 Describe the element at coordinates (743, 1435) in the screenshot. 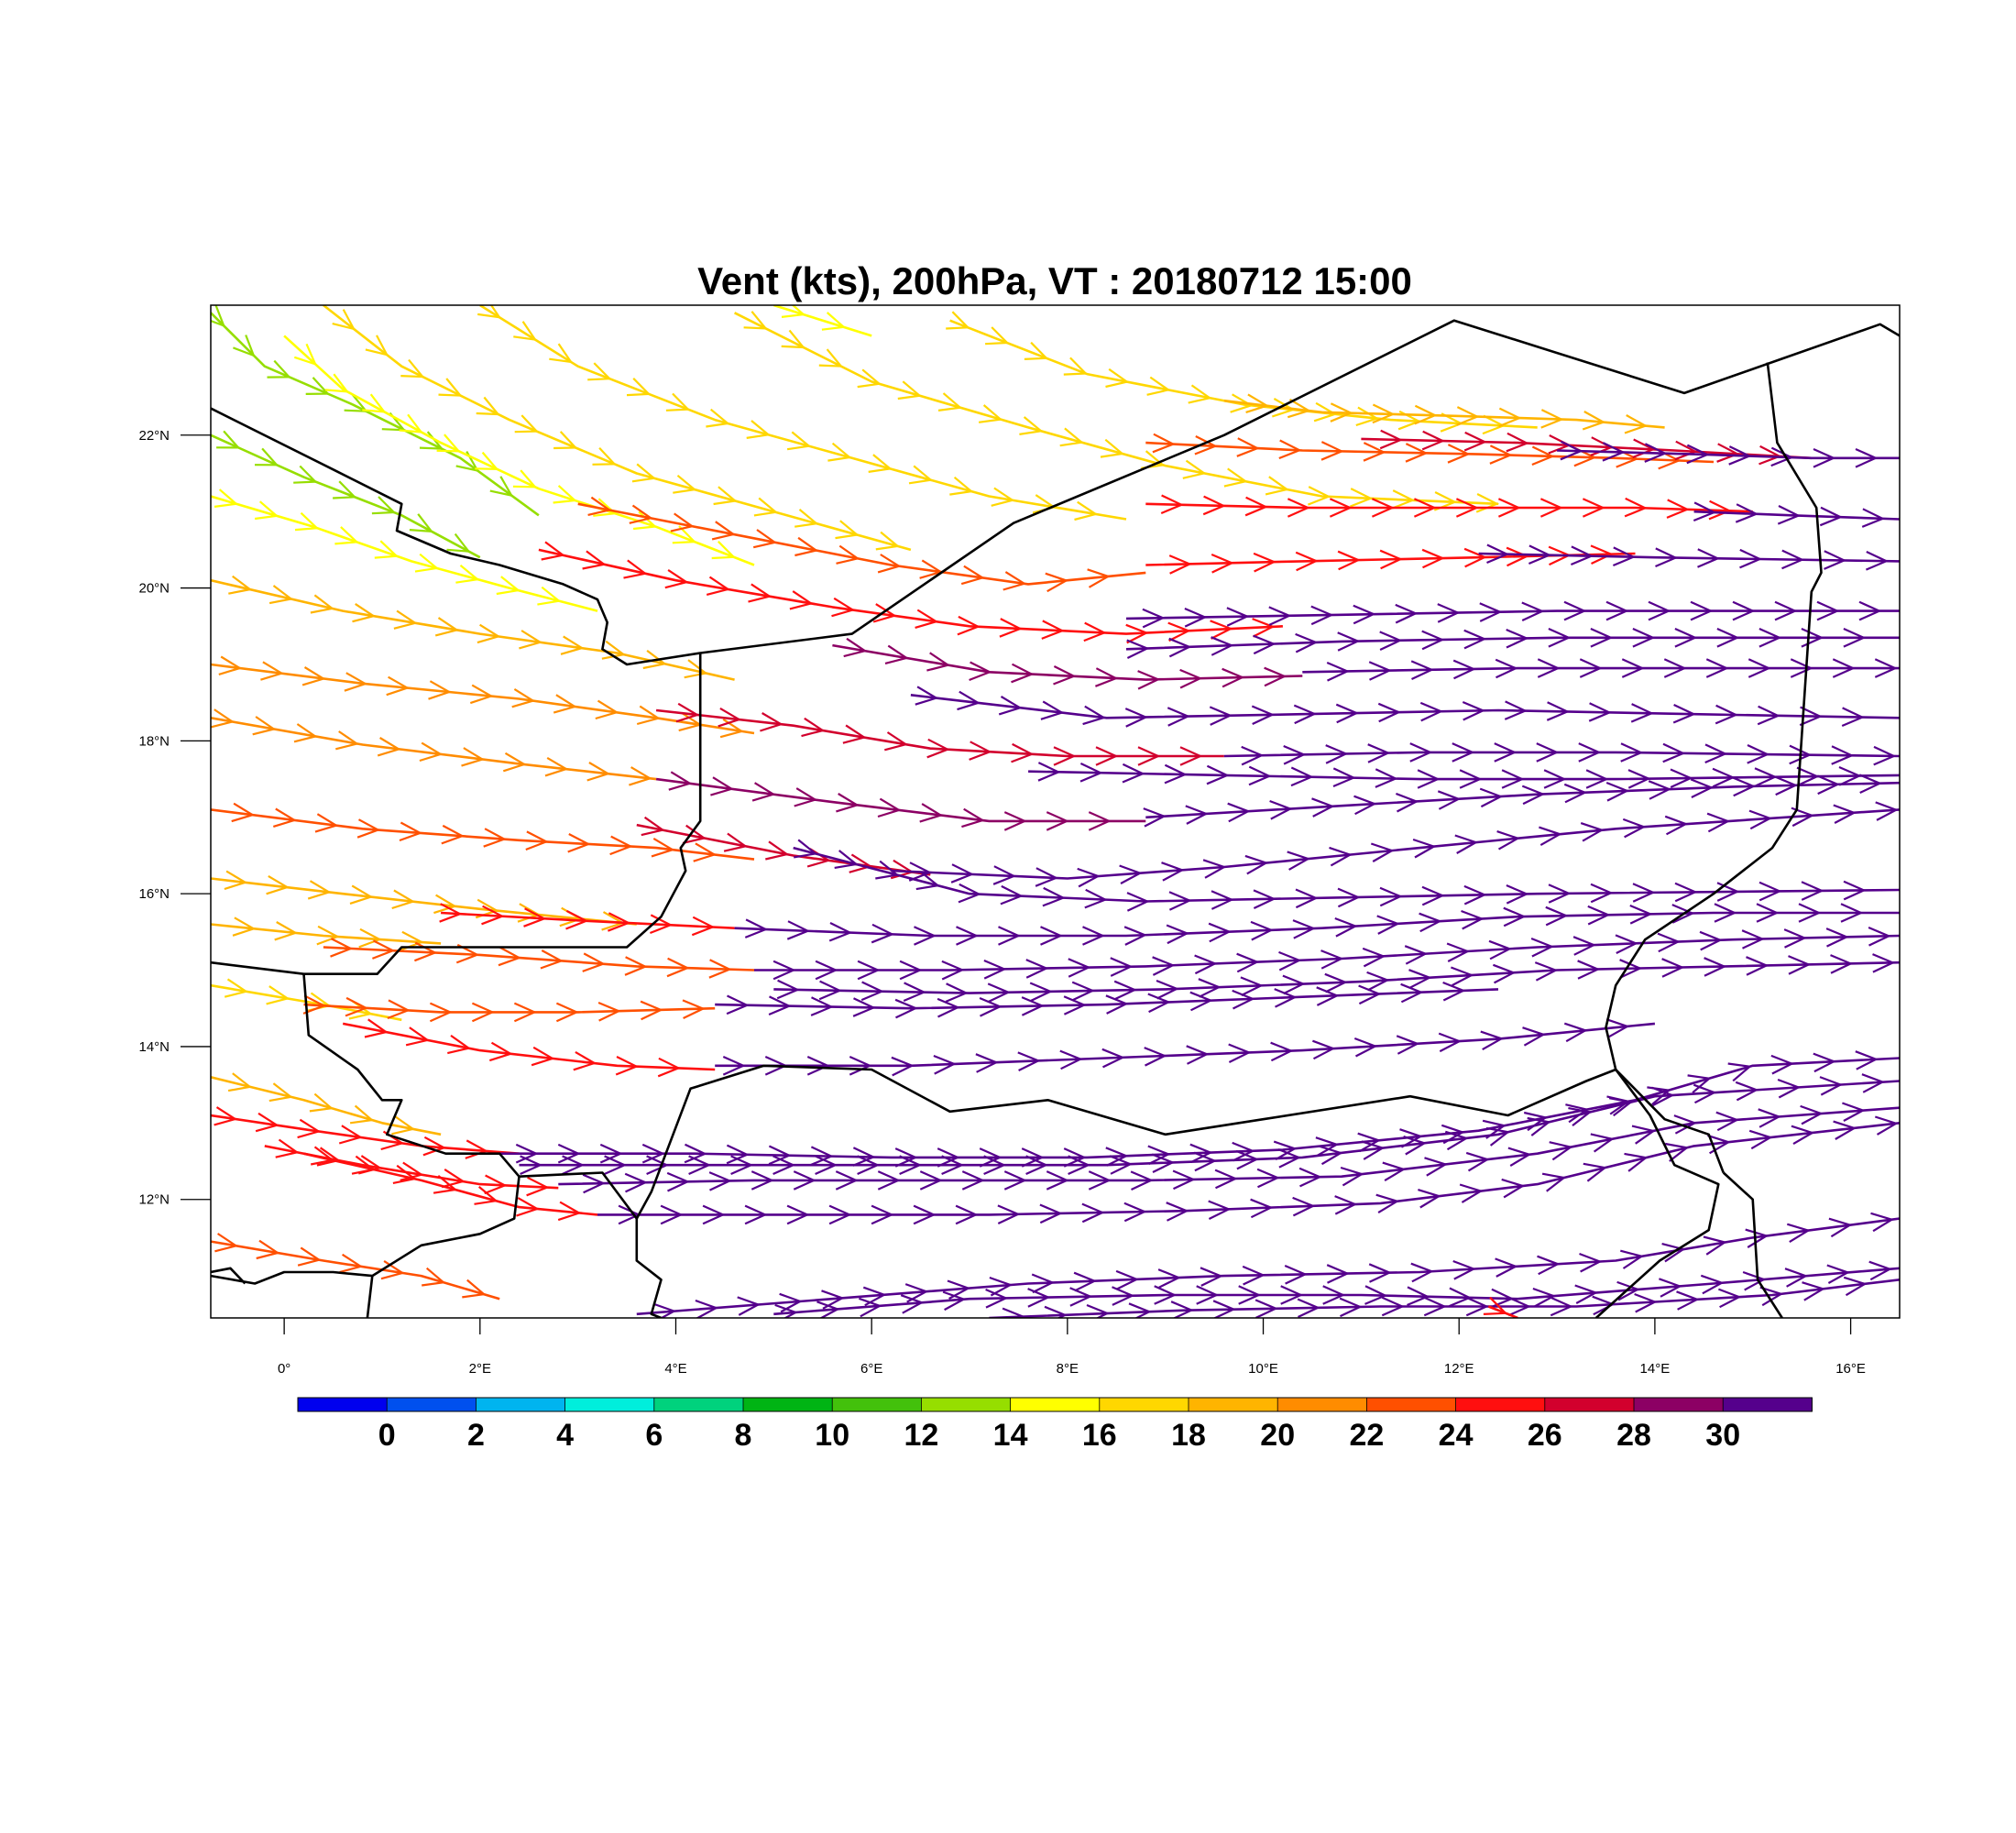

I see `colorbar-label: 8` at that location.